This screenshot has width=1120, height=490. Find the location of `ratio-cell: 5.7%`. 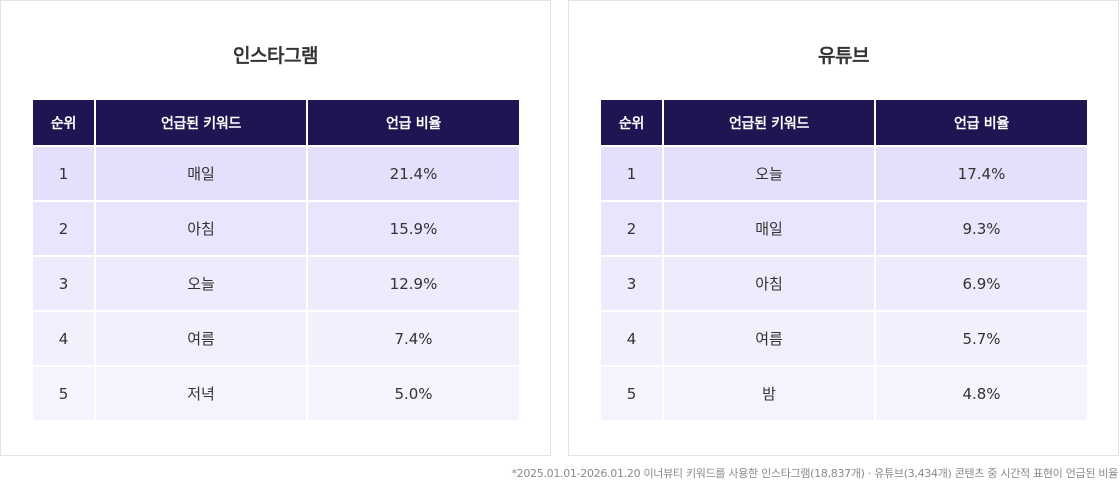

ratio-cell: 5.7% is located at coordinates (980, 338).